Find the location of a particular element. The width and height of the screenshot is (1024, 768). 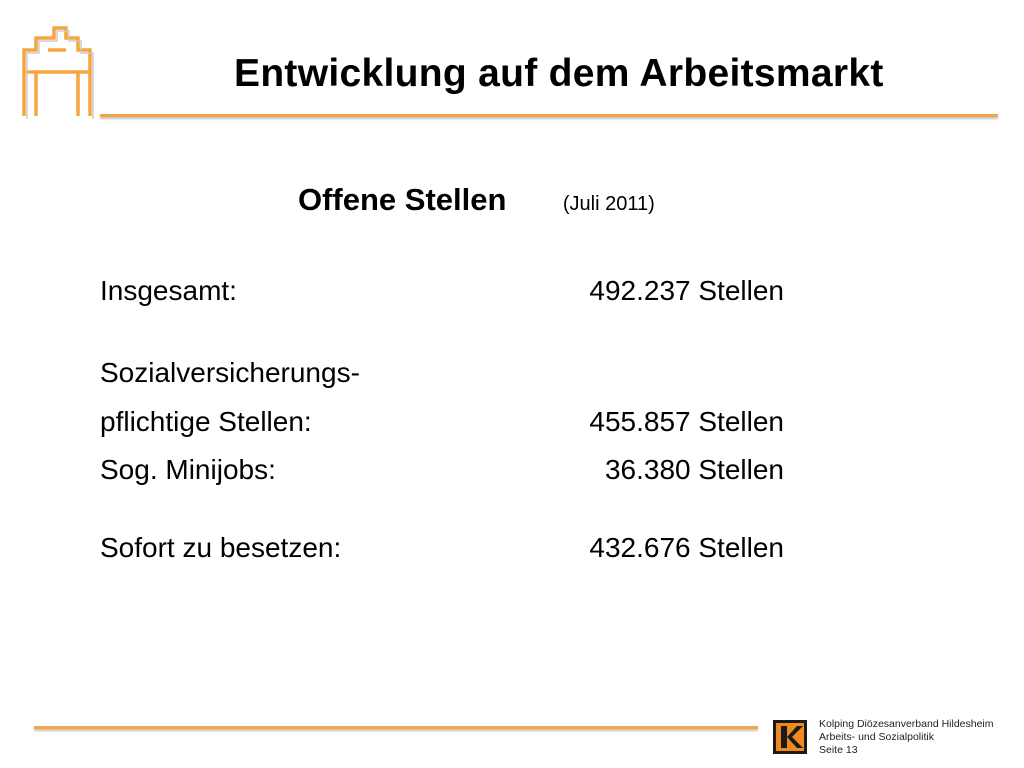

row-value: 455.857 Stellen is located at coordinates (686, 421).